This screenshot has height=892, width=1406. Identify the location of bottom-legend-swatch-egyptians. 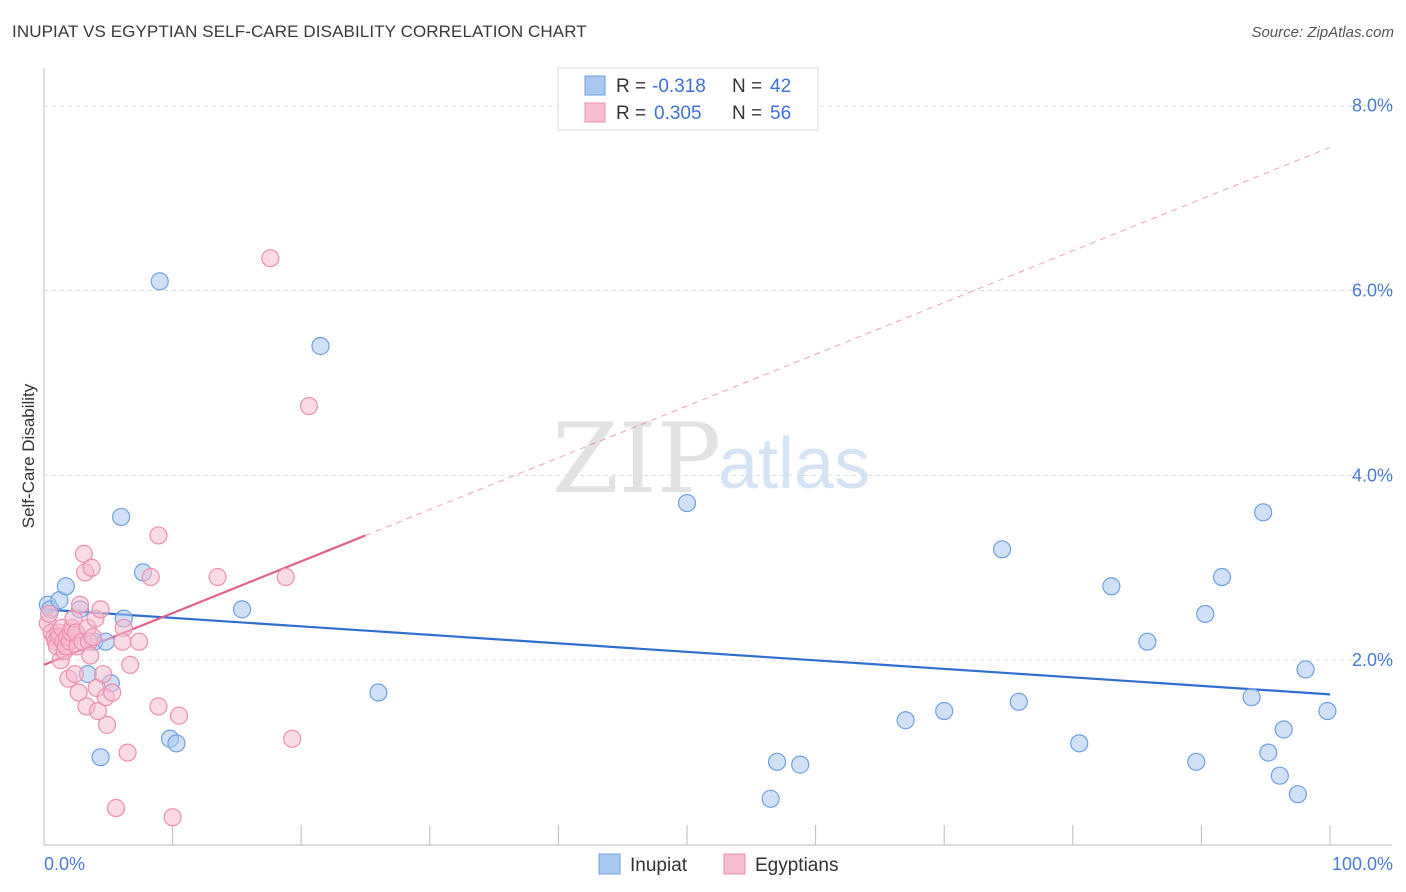
(734, 864).